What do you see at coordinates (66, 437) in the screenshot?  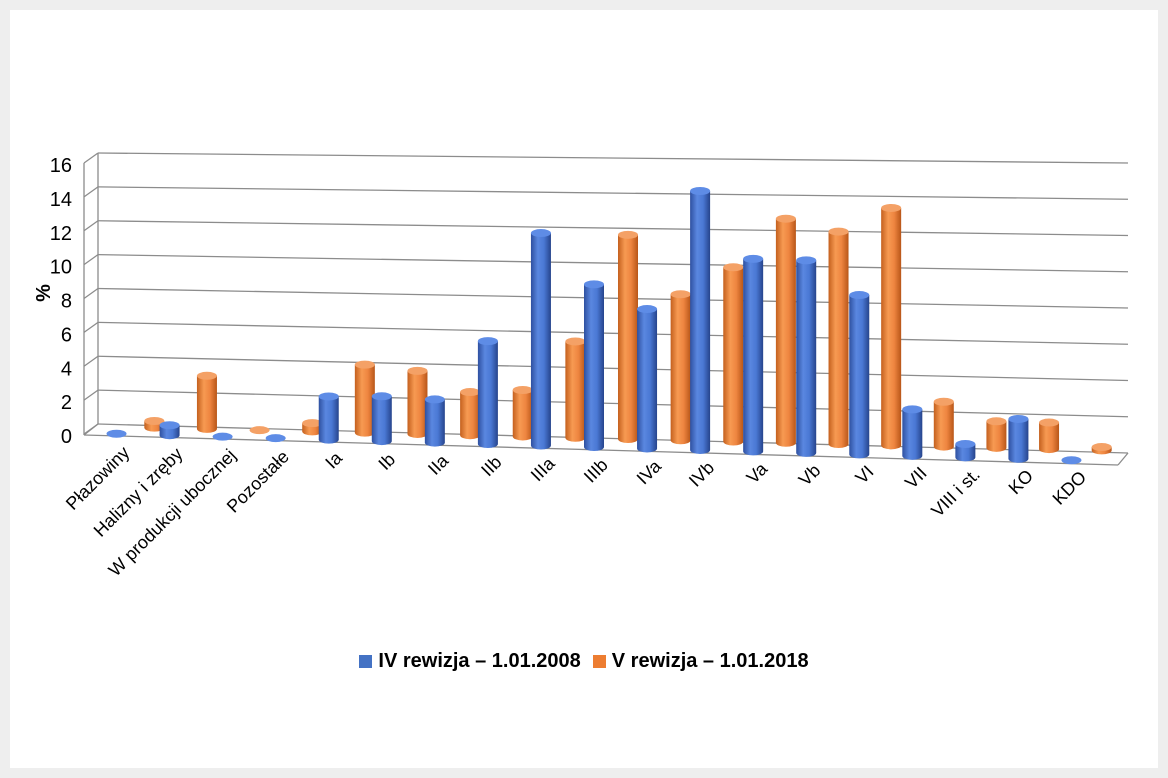 I see `y-tick-label: 0` at bounding box center [66, 437].